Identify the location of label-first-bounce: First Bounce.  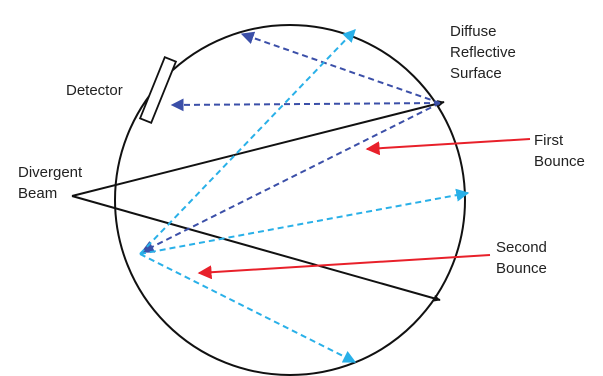
(559, 151).